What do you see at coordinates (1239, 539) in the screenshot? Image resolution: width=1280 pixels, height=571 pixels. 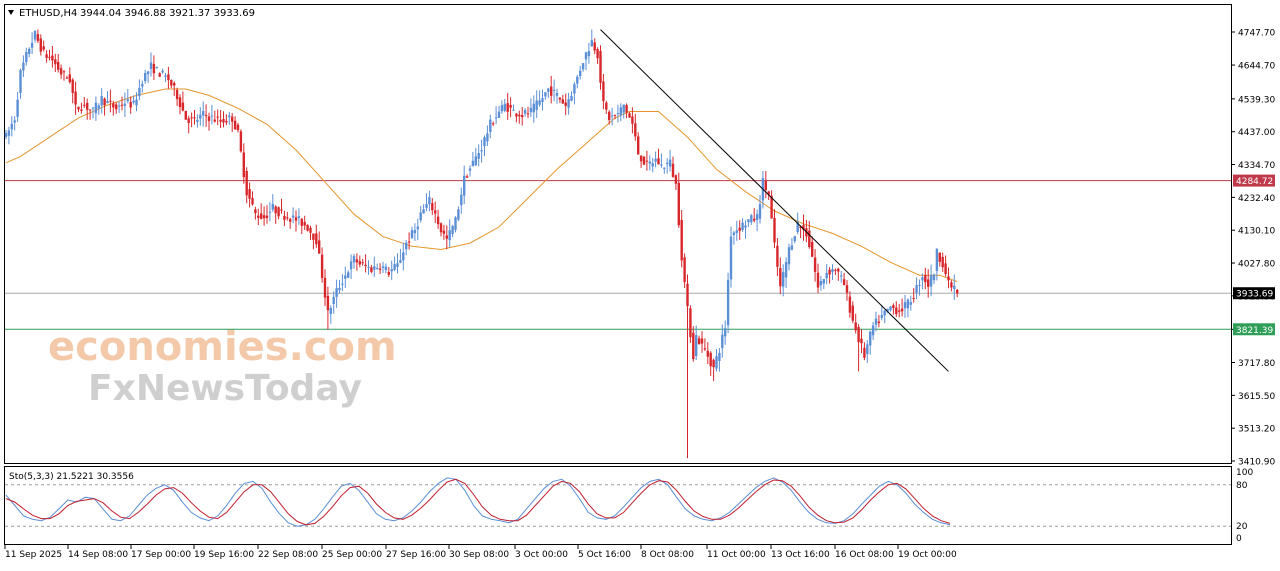 I see `stoch-tick-label: 0` at bounding box center [1239, 539].